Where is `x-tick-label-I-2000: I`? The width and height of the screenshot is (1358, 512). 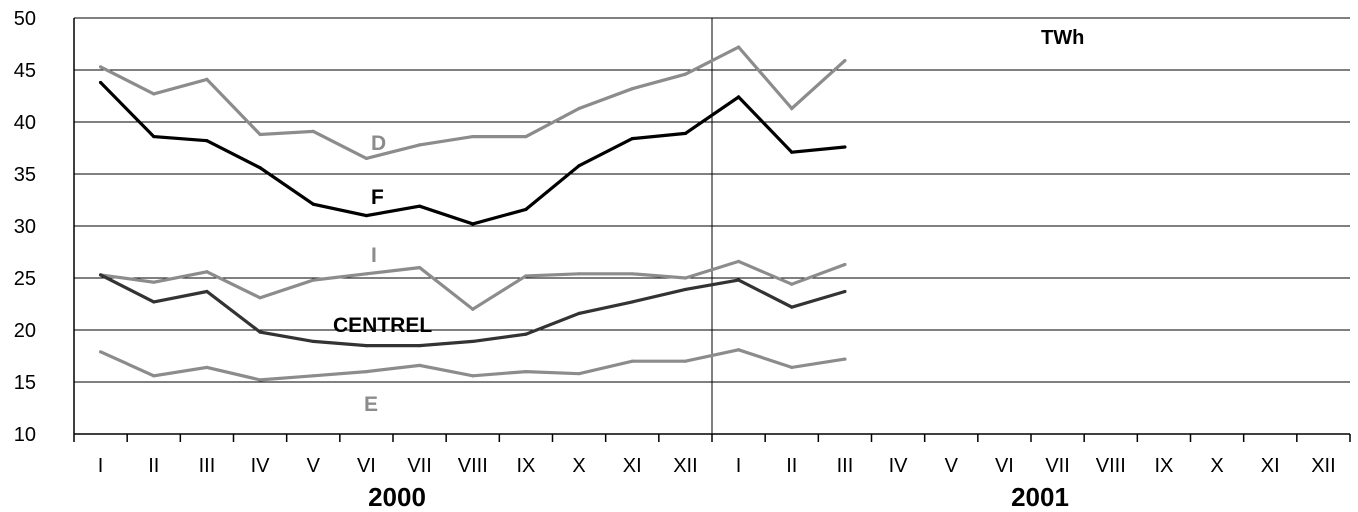 x-tick-label-I-2000: I is located at coordinates (101, 466).